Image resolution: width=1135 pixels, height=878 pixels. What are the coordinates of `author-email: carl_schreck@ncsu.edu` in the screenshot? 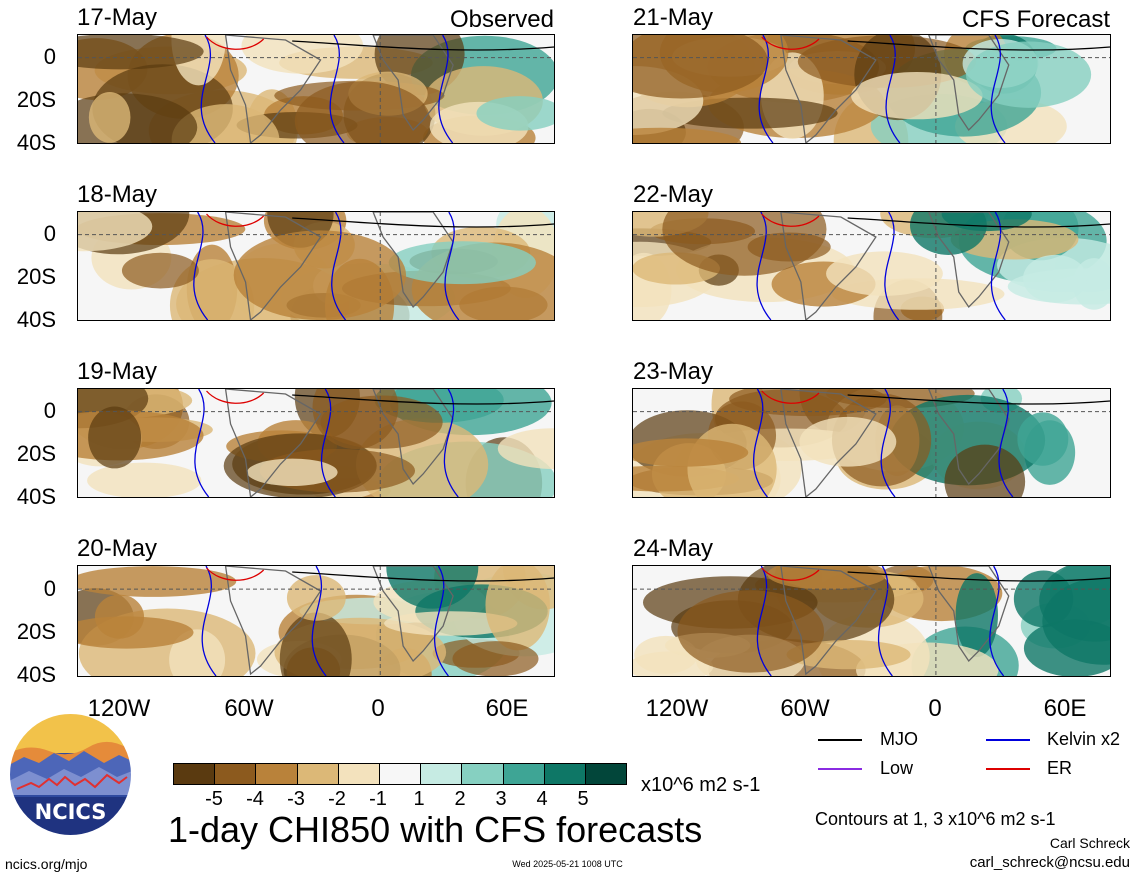 It's located at (1049, 862).